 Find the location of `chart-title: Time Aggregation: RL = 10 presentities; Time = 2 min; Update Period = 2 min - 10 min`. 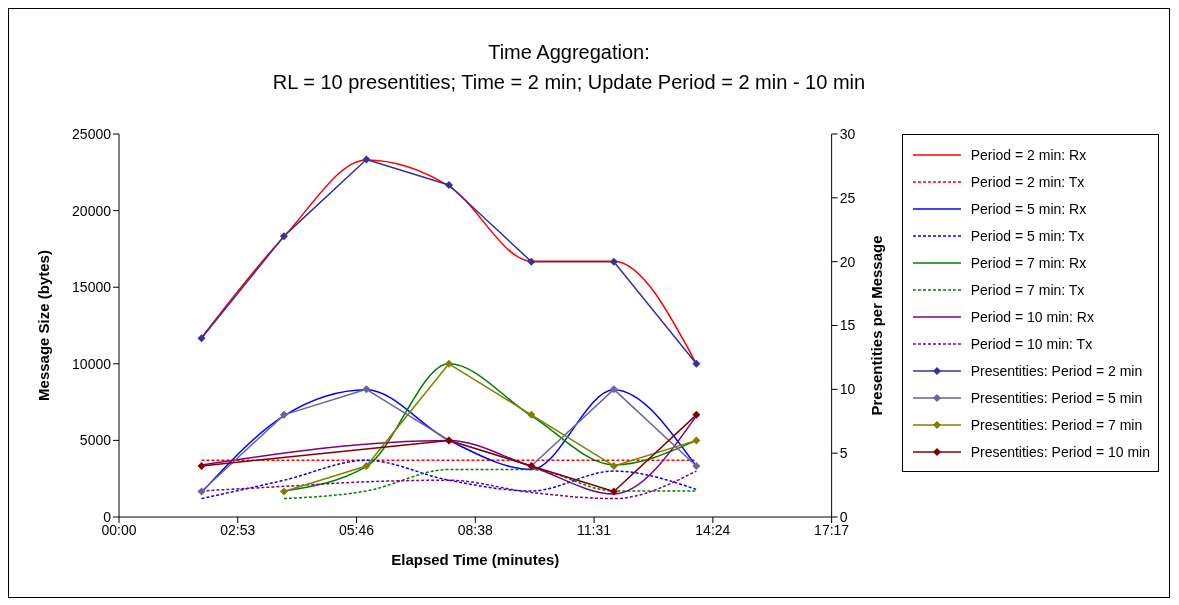

chart-title: Time Aggregation: RL = 10 presentities; Time = 2 min; Update Period = 2 min - 10 min is located at coordinates (569, 67).